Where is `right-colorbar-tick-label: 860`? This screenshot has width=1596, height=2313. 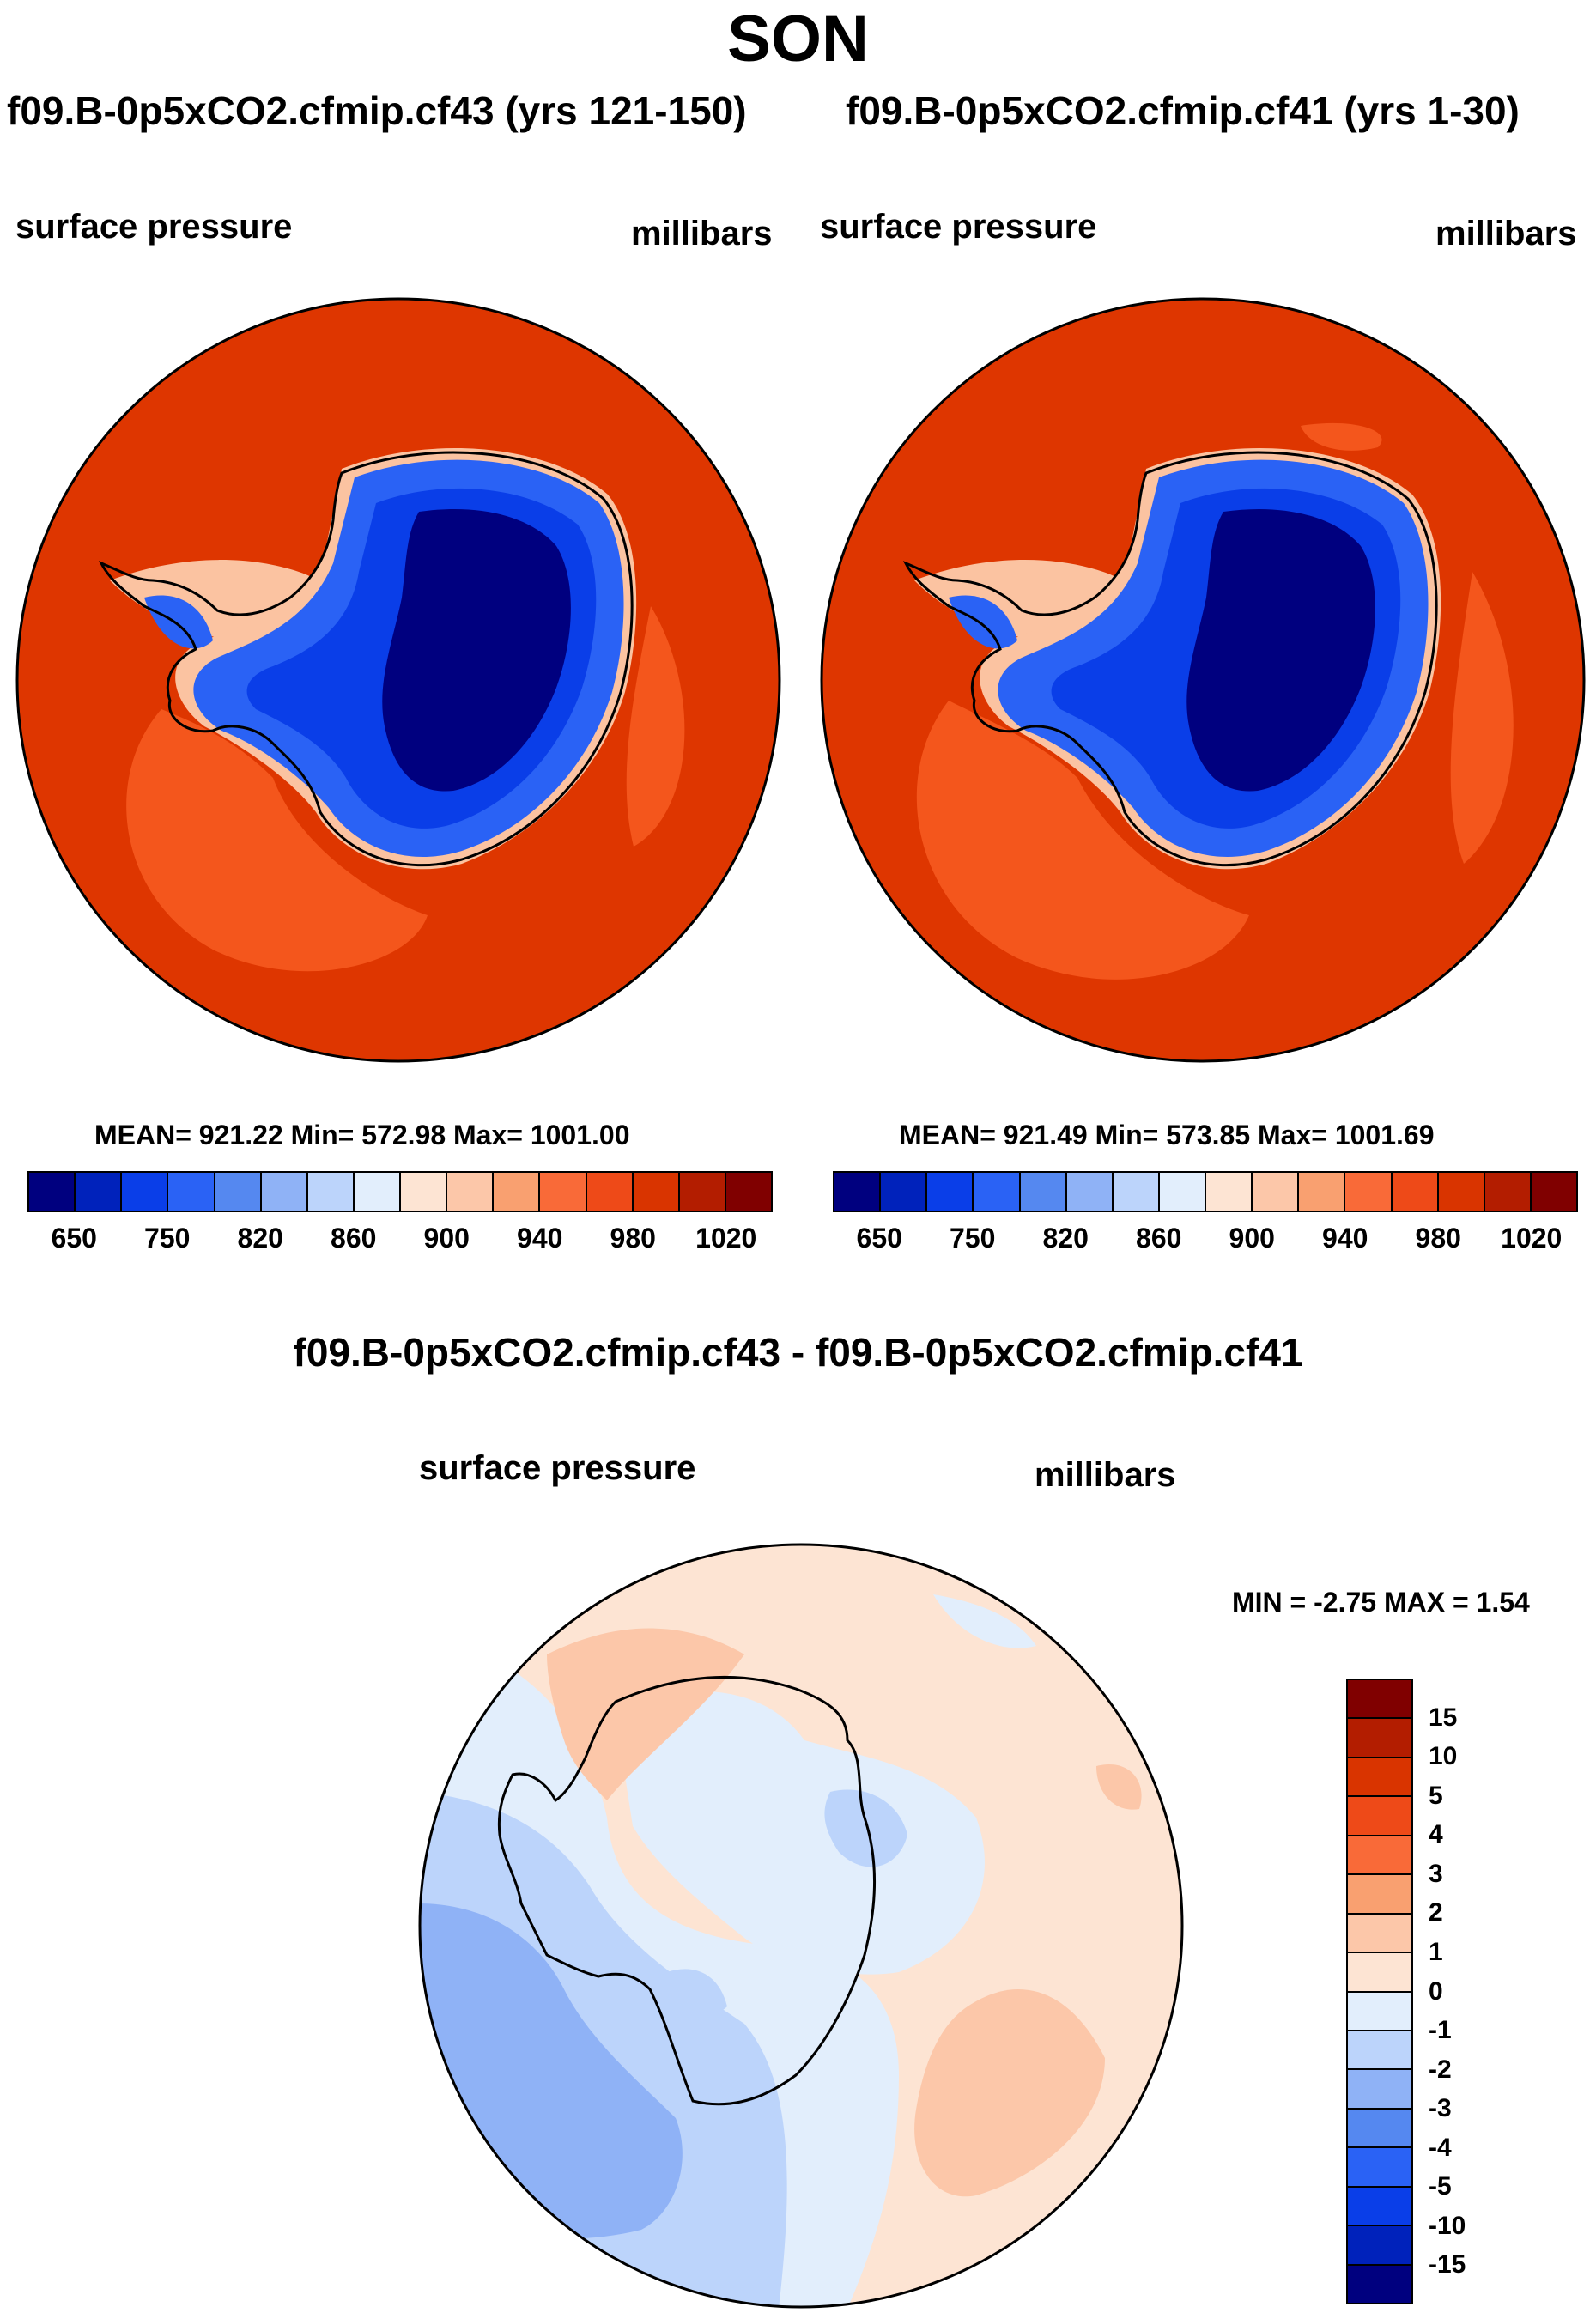 right-colorbar-tick-label: 860 is located at coordinates (1159, 1238).